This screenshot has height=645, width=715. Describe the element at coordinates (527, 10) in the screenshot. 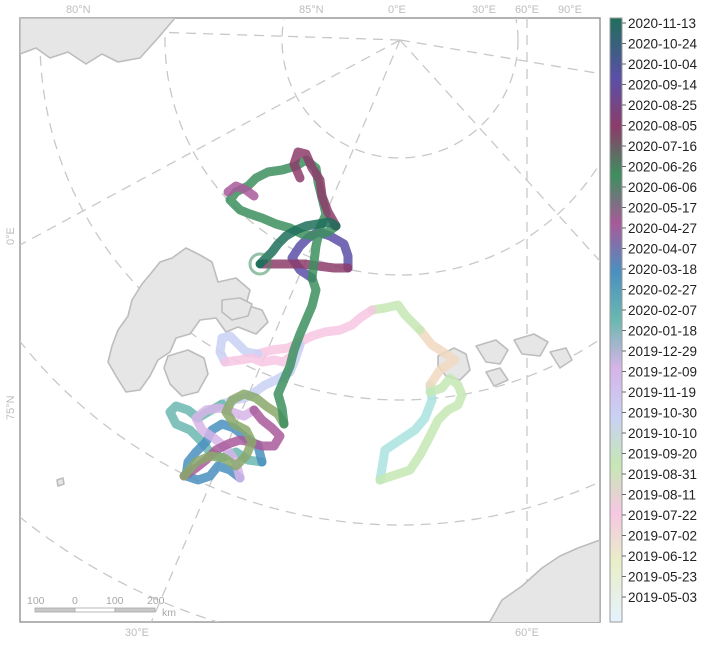

I see `label-60e-top: 60°E` at that location.